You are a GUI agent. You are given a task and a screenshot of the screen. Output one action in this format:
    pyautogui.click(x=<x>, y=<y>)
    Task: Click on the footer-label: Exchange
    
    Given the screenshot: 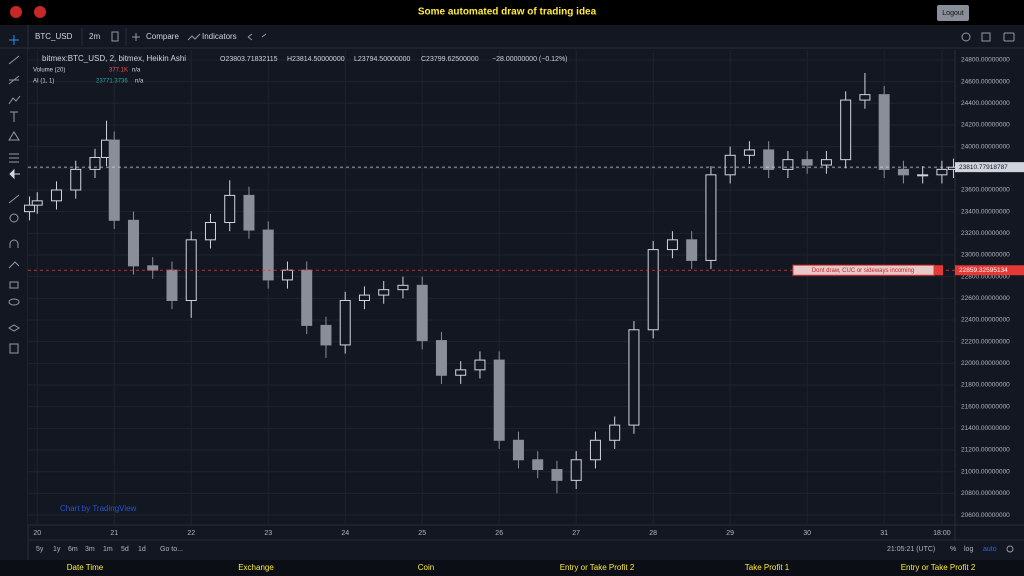 What is the action you would take?
    pyautogui.click(x=256, y=567)
    